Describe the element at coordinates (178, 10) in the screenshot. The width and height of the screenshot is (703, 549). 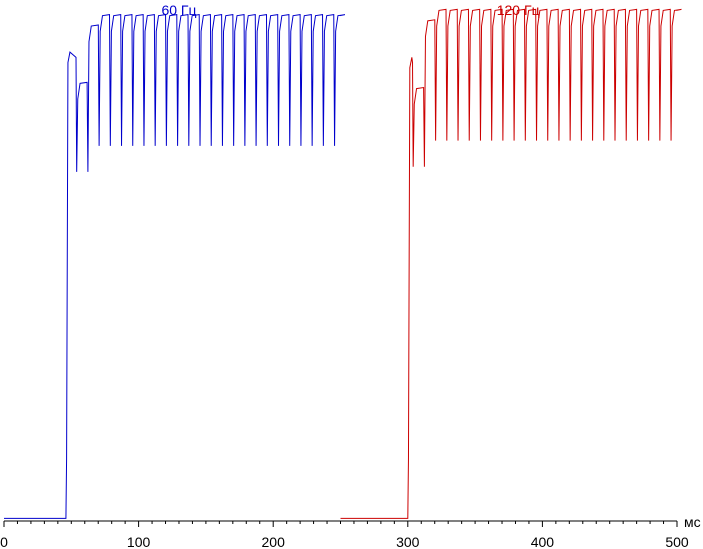
I see `series-label-1: 60 Гц` at that location.